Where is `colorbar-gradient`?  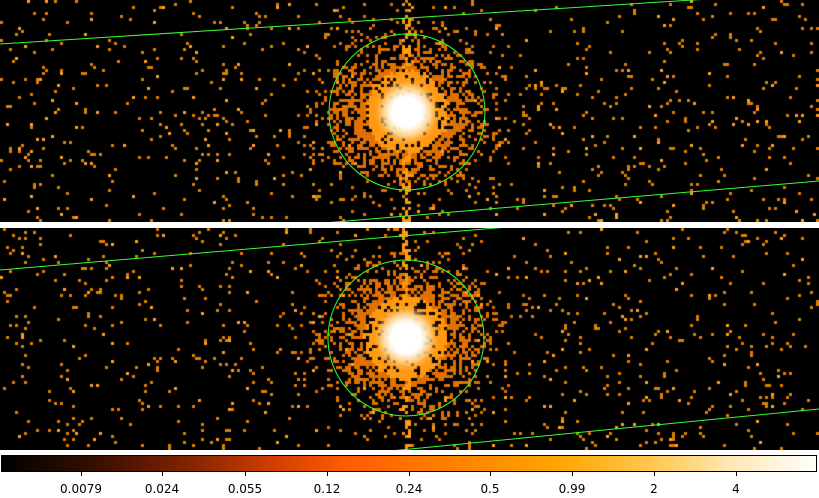
colorbar-gradient is located at coordinates (409, 463).